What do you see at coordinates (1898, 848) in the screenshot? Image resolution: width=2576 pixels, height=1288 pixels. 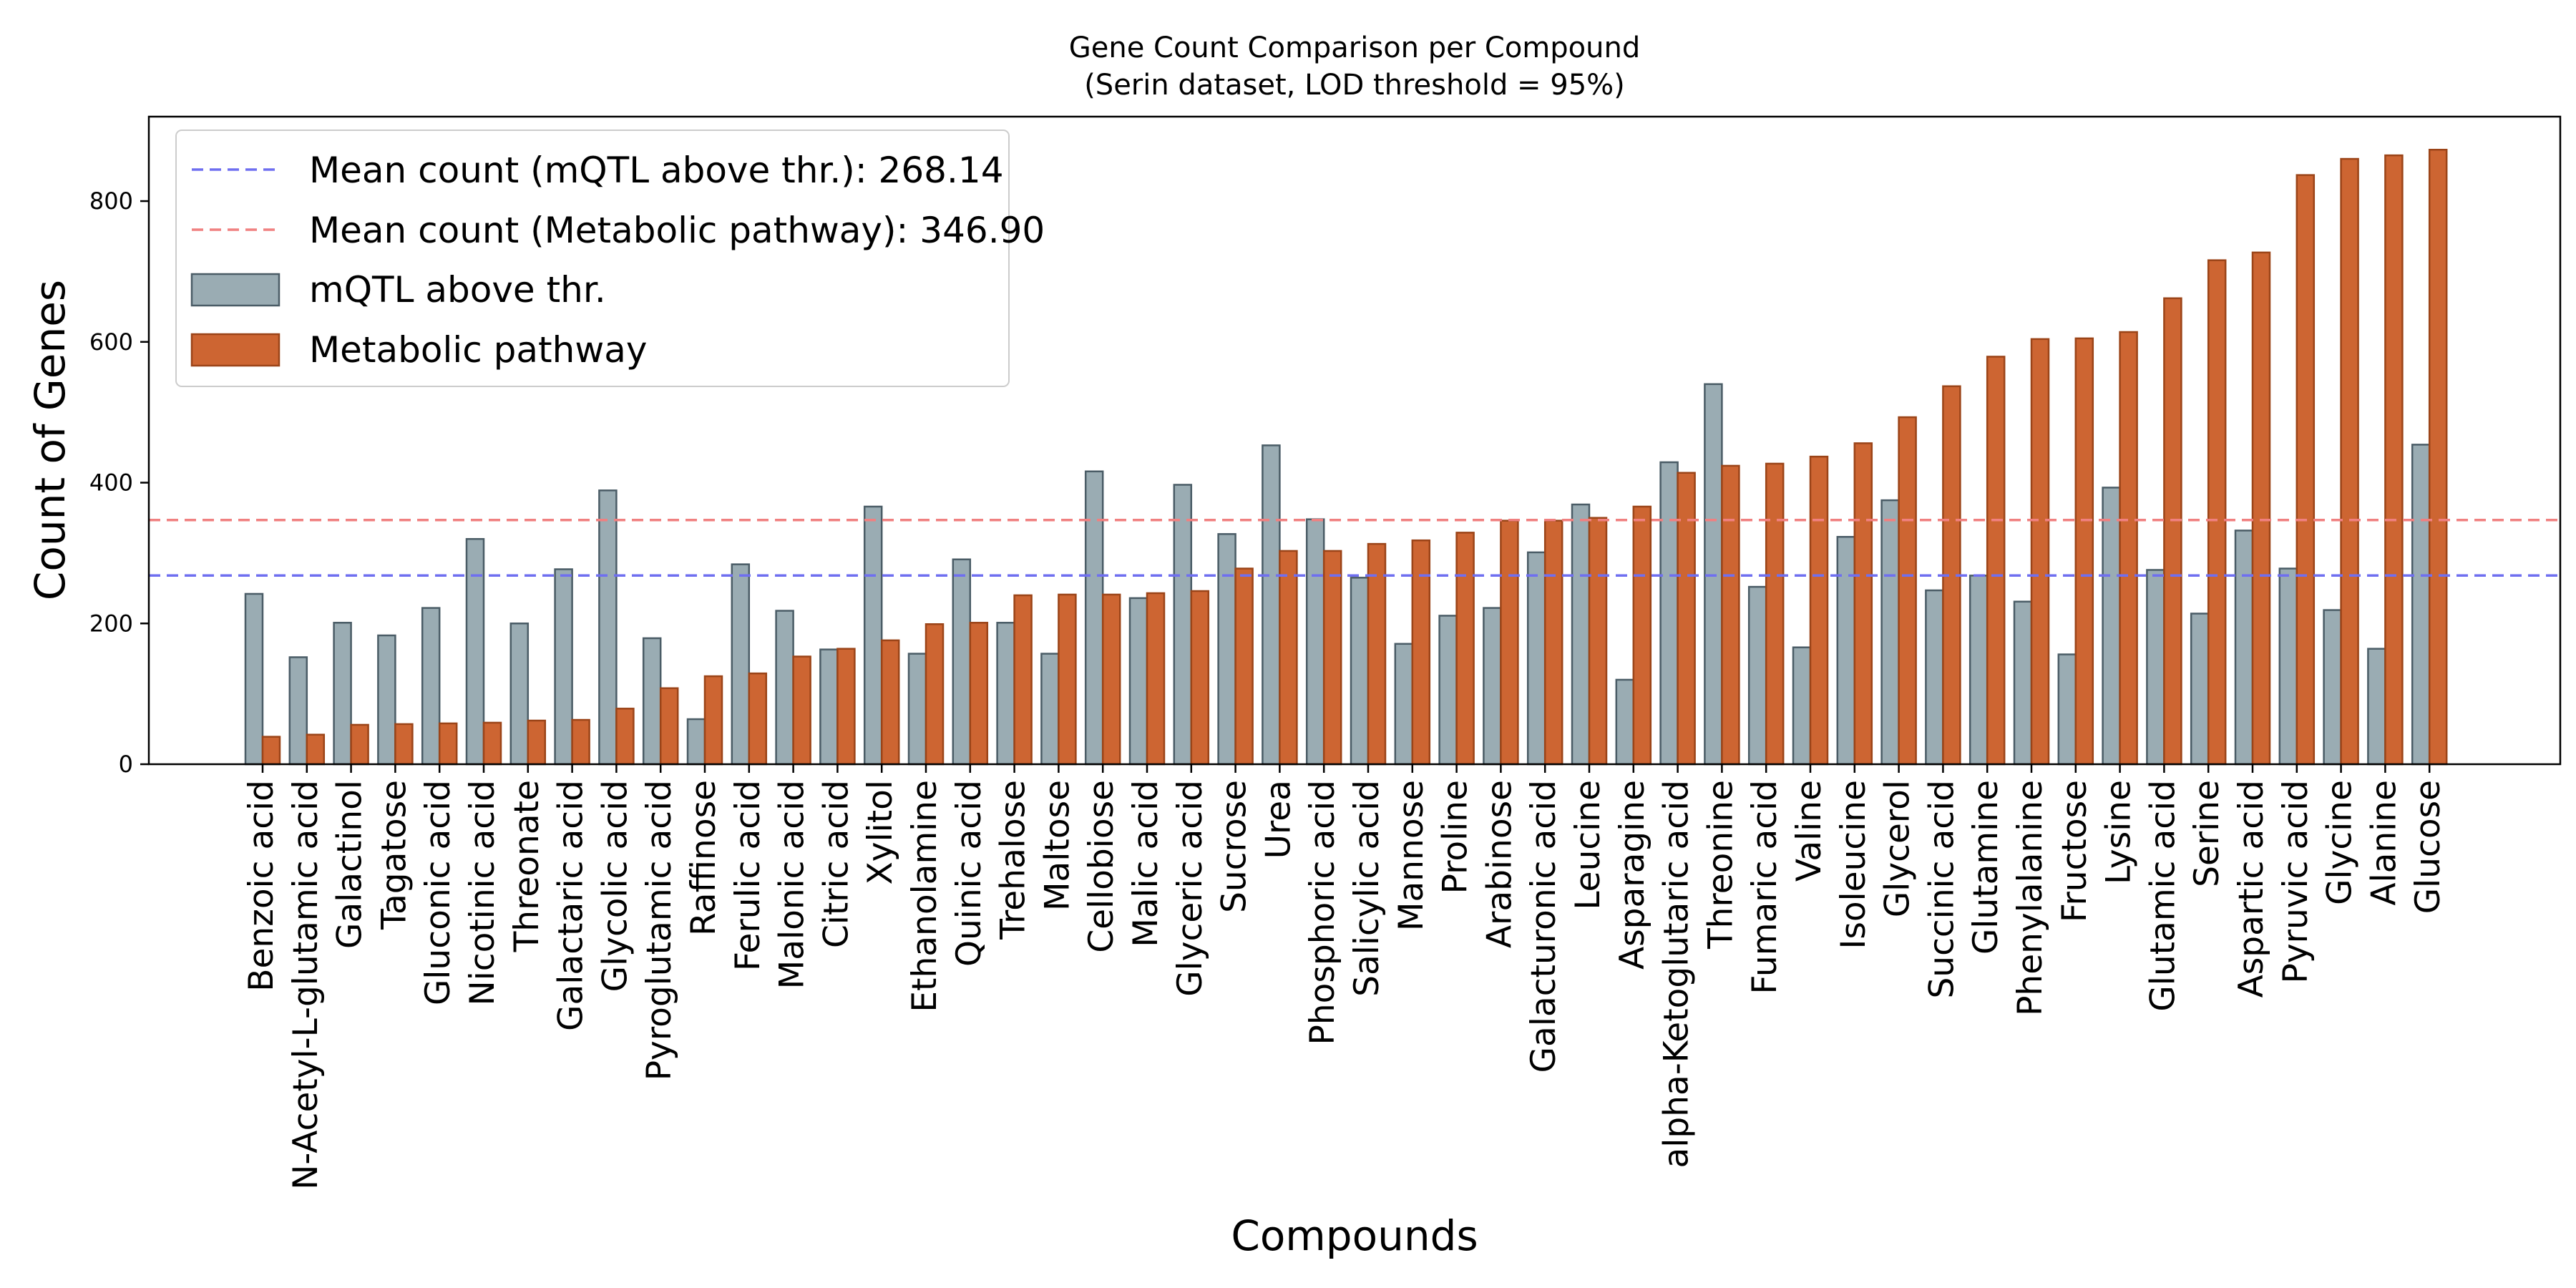 I see `x-tick-label: Glycerol` at bounding box center [1898, 848].